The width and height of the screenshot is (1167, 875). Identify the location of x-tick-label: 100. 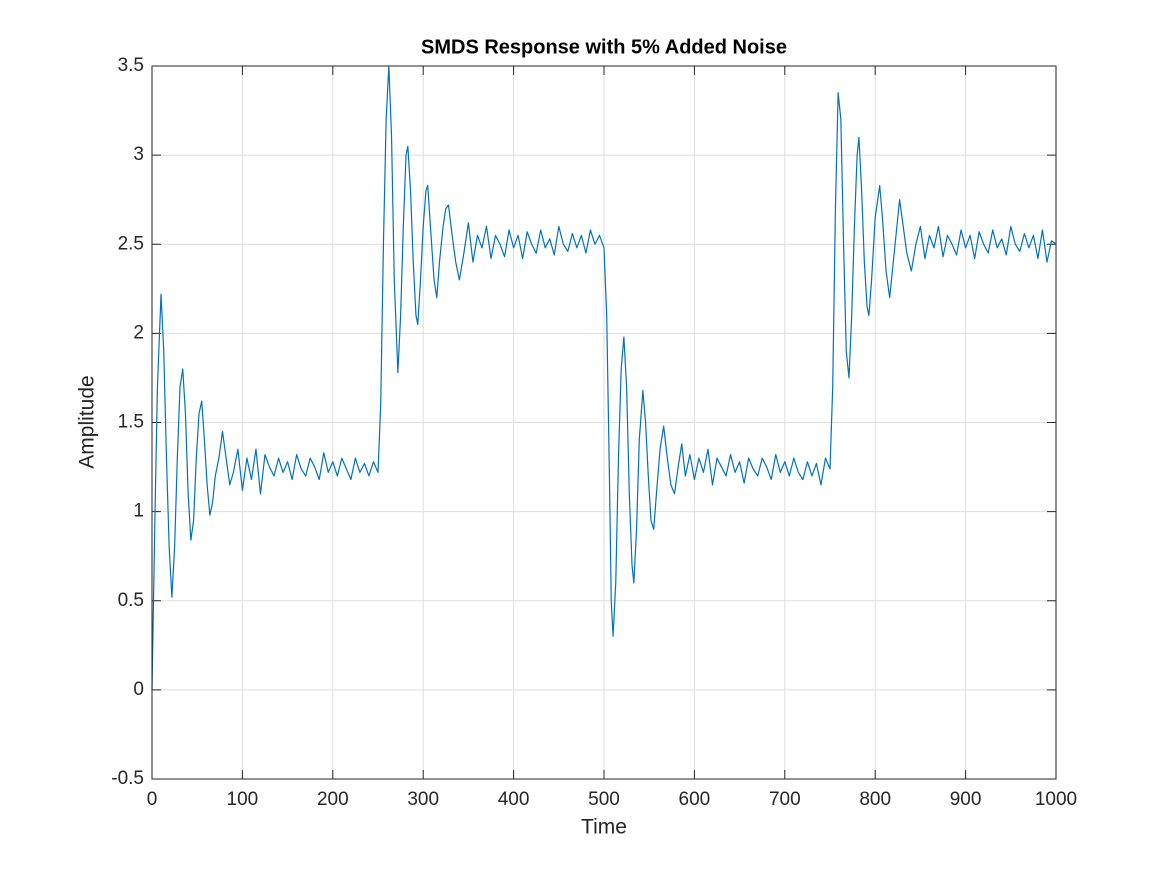
(243, 799).